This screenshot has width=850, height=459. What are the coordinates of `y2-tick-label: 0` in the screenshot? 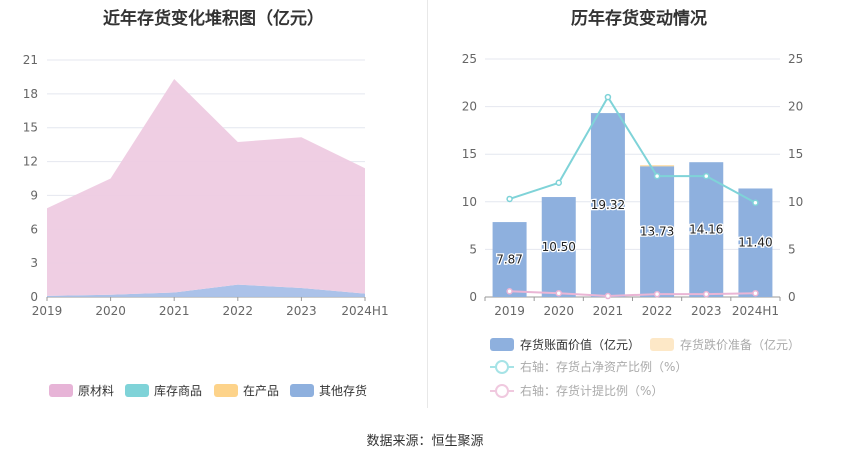 It's located at (792, 297).